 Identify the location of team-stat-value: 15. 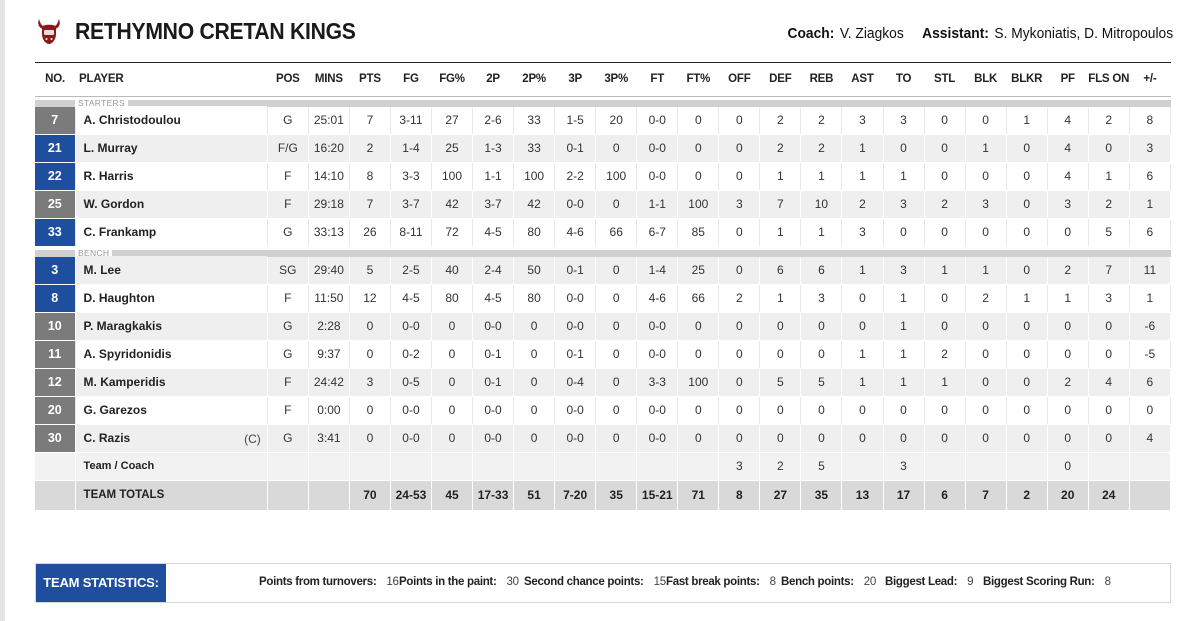
(660, 582).